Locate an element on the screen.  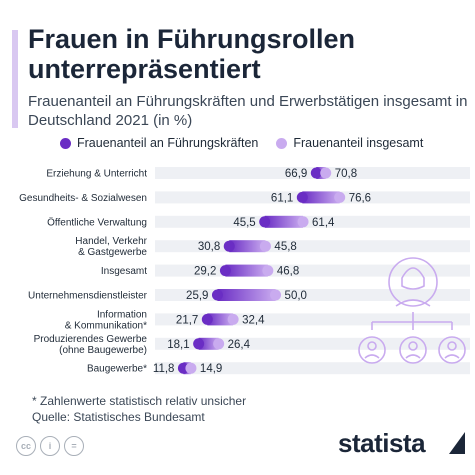
value-label-fuehrung: 45,5 is located at coordinates (244, 223).